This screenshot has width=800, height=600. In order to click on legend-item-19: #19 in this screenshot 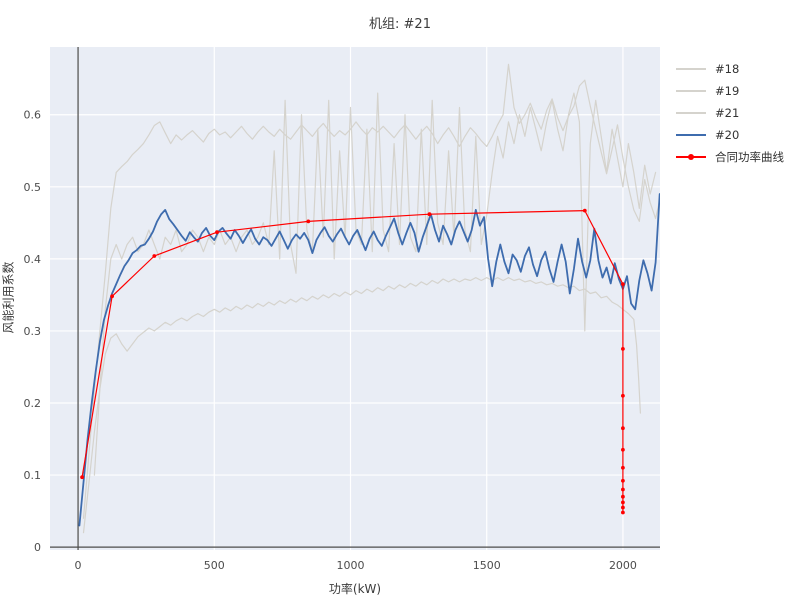, I will do `click(730, 91)`.